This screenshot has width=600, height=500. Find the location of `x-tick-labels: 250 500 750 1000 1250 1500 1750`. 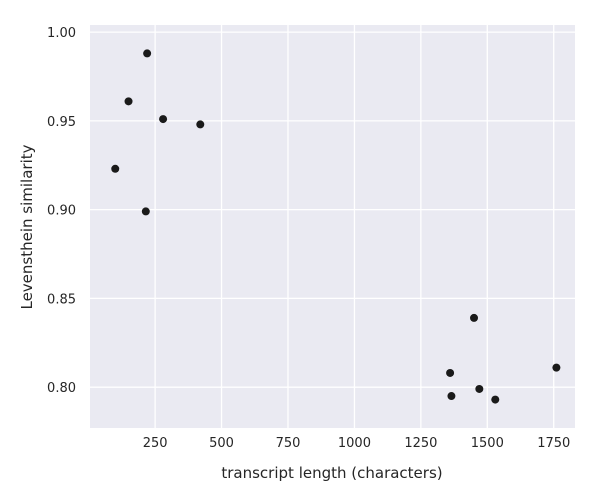

x-tick-labels: 250 500 750 1000 1250 1500 1750 is located at coordinates (357, 443).